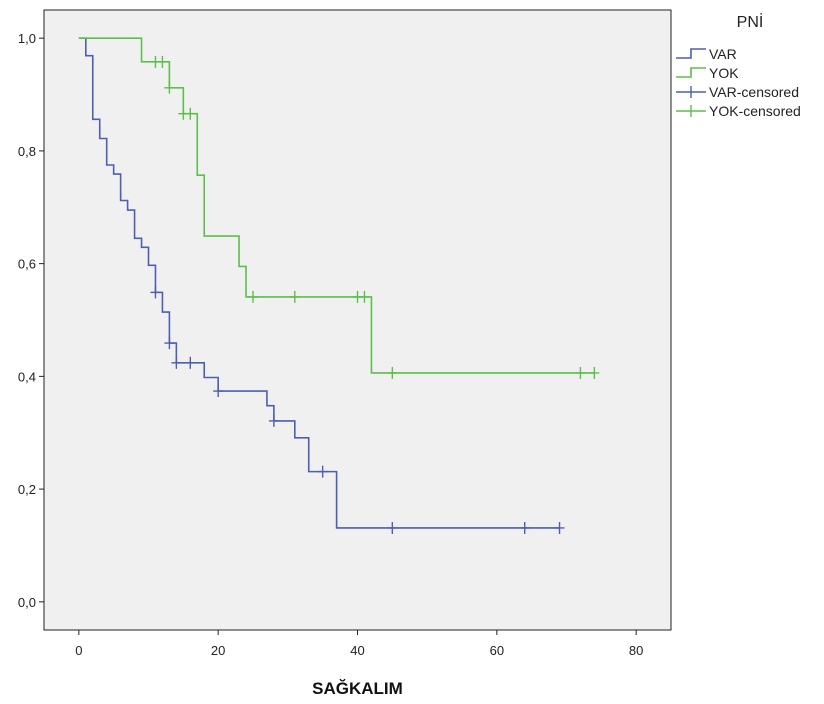 This screenshot has height=704, width=824. I want to click on y-tick-label: 0,0, so click(27, 602).